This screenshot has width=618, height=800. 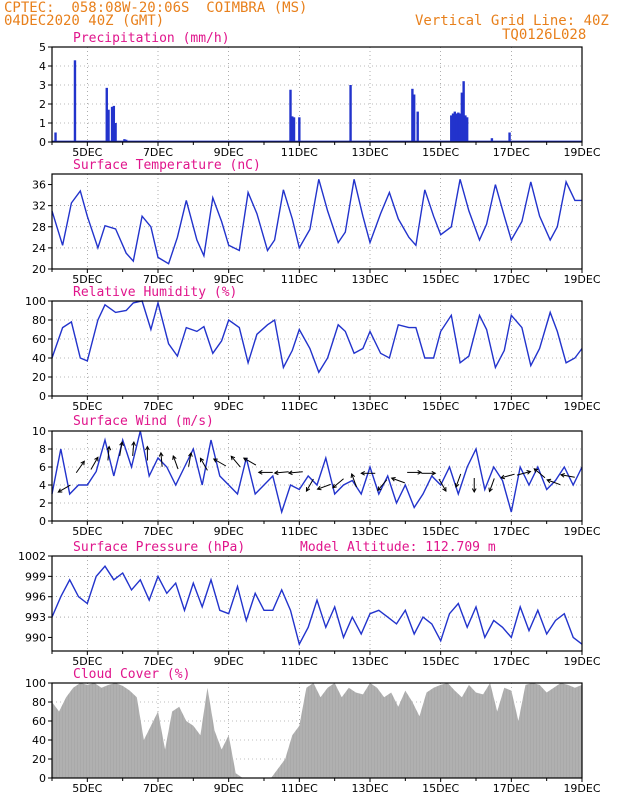 I want to click on y-tick-label: 80, so click(x=39, y=320).